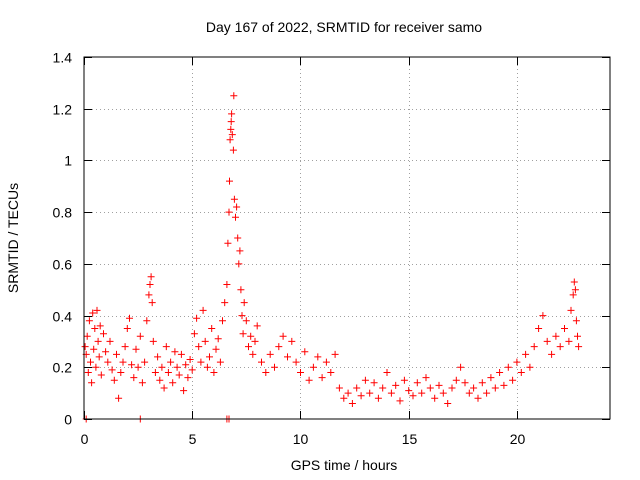  What do you see at coordinates (410, 439) in the screenshot?
I see `x-tick-label: 15` at bounding box center [410, 439].